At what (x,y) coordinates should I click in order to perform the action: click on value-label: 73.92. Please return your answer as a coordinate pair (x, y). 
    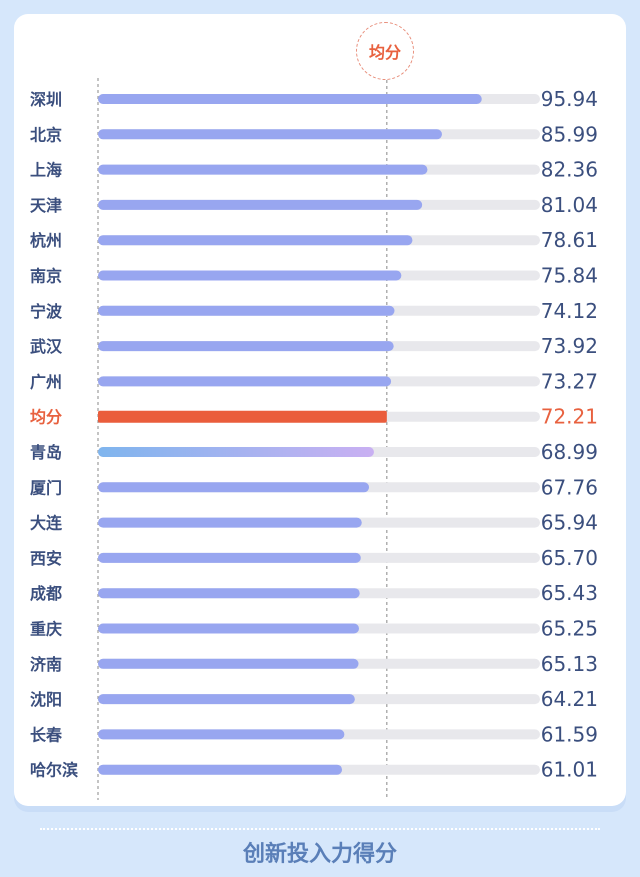
    Looking at the image, I should click on (569, 346).